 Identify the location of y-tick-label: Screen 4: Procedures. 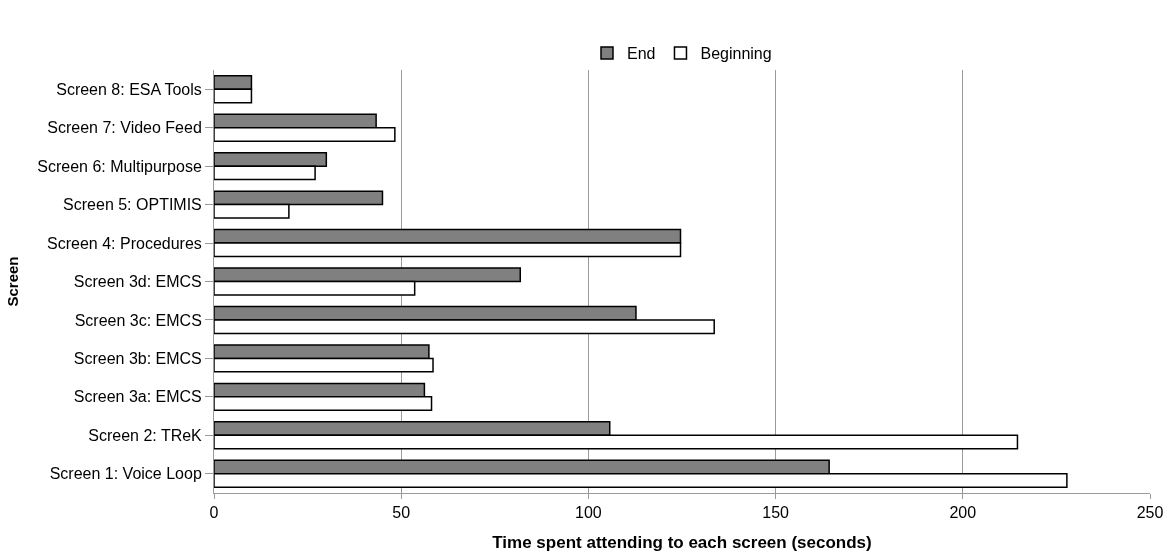
(124, 243).